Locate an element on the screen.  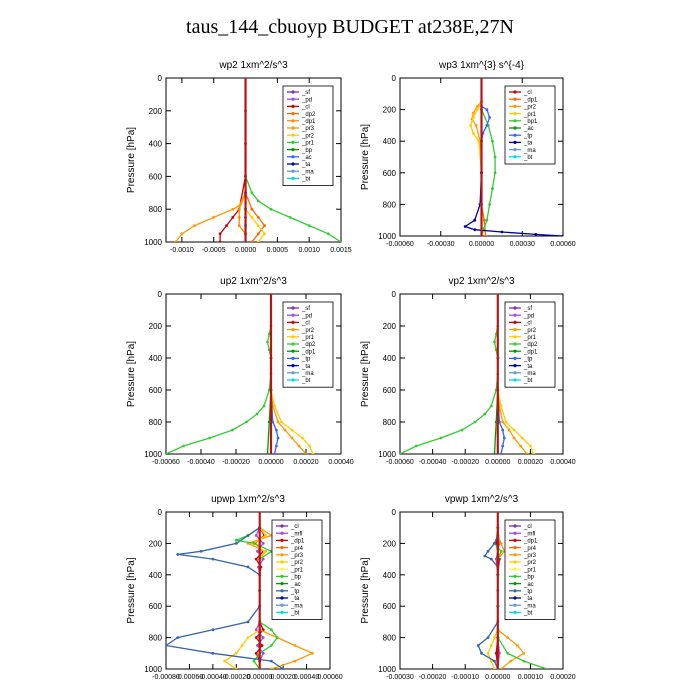
x-tick-label: -0.00080 is located at coordinates (166, 677).